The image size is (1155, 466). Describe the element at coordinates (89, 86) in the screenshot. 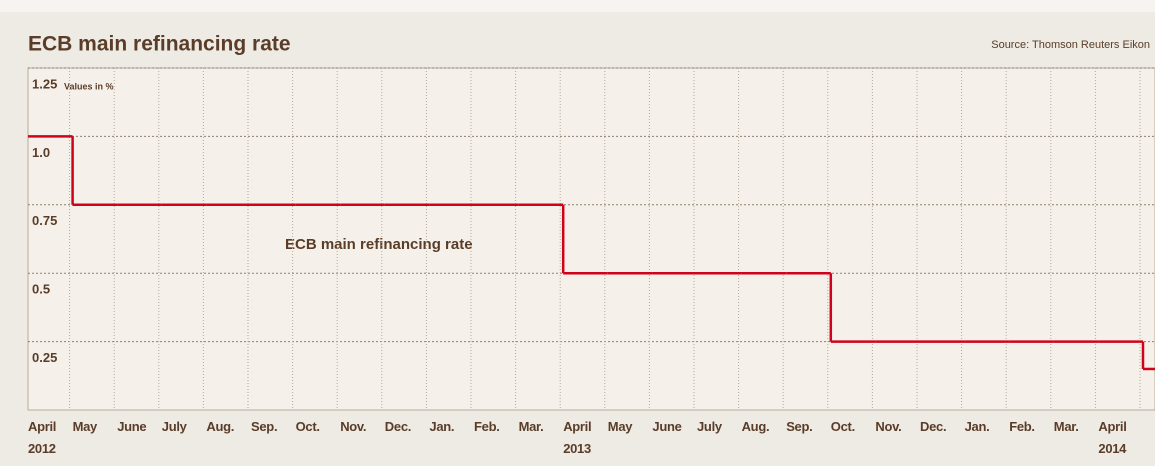

I see `unit-note: Values in %` at that location.